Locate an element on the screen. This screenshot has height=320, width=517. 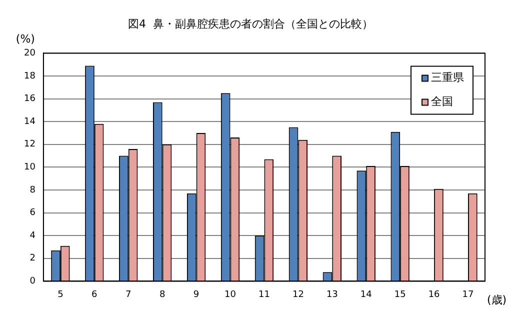
y-tick-label: 12 is located at coordinates (30, 145).